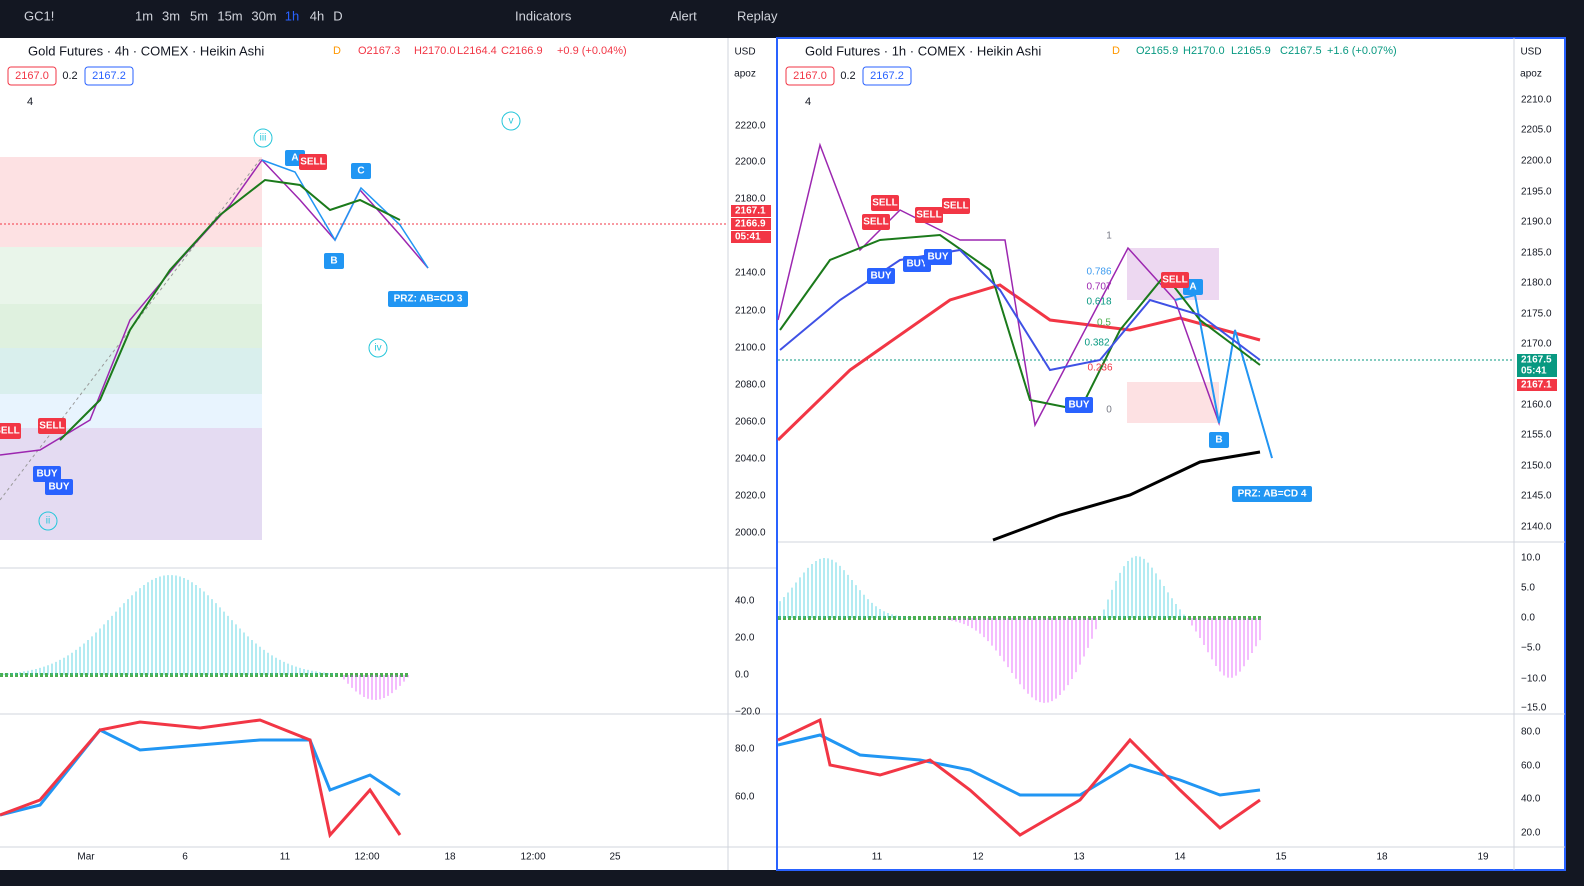 The width and height of the screenshot is (1584, 886). What do you see at coordinates (1079, 857) in the screenshot?
I see `time-label: 13` at bounding box center [1079, 857].